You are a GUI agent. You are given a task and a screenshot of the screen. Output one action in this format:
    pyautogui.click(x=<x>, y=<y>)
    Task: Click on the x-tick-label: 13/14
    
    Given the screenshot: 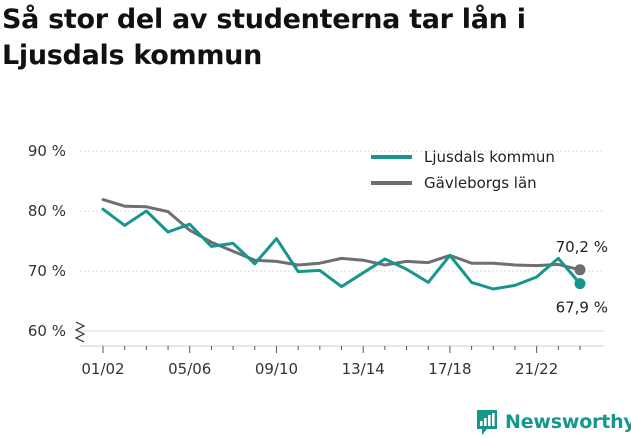 What is the action you would take?
    pyautogui.click(x=363, y=369)
    